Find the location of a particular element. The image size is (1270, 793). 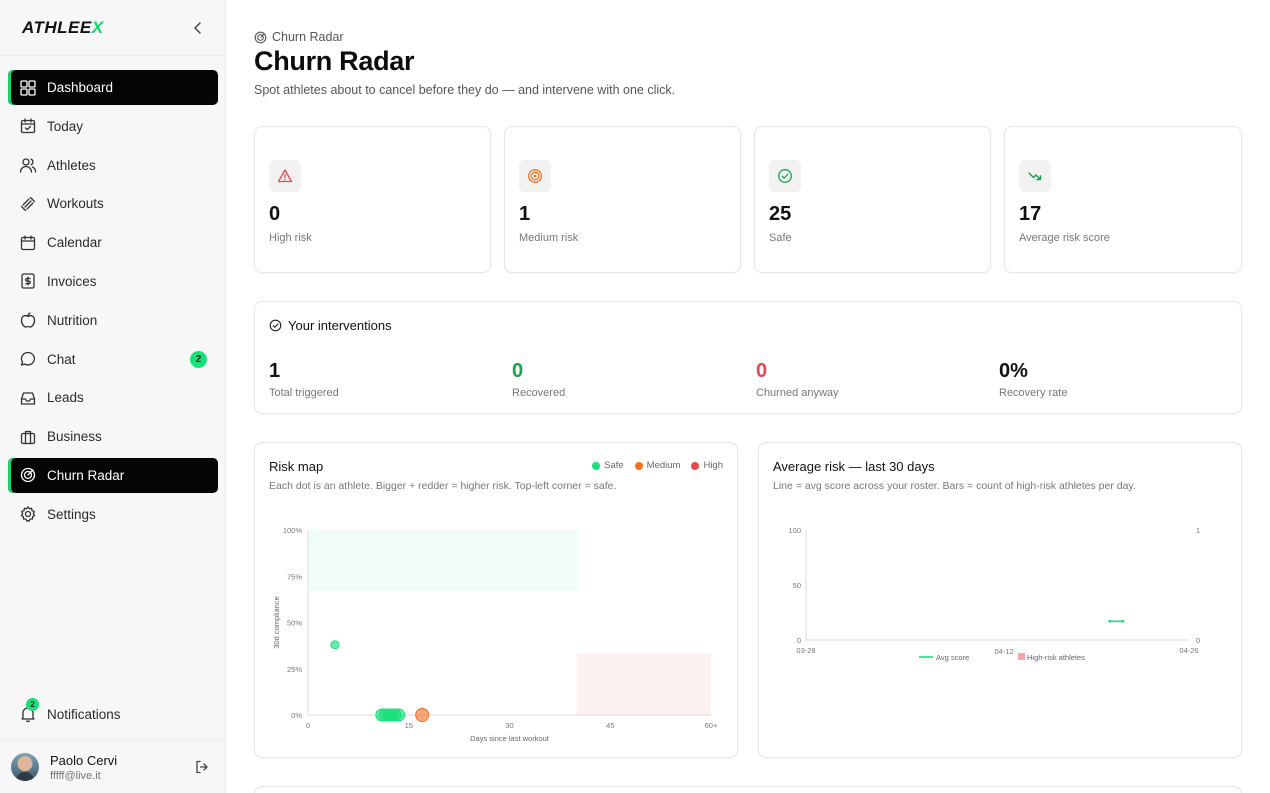

legend-label-high-risk: High-risk athletes is located at coordinates (1056, 657).